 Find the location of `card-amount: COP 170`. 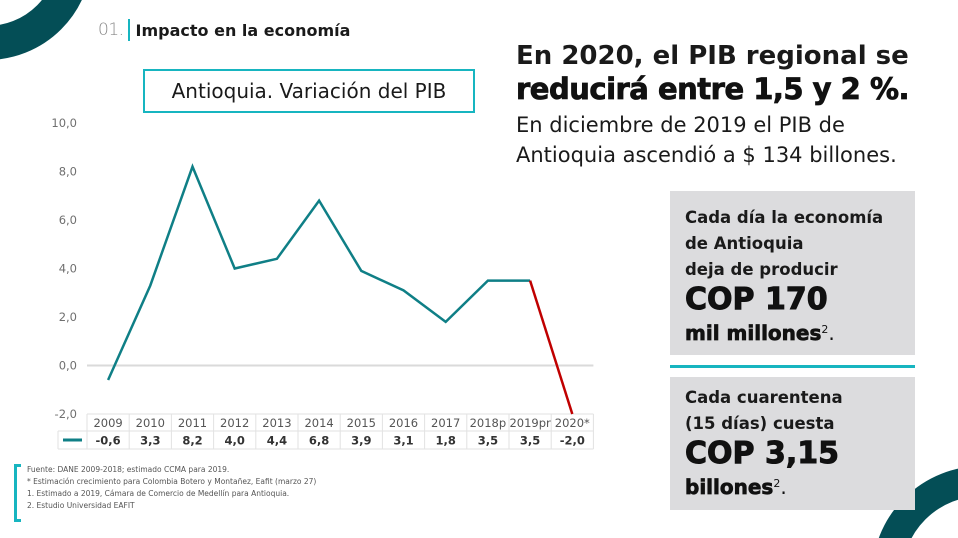

card-amount: COP 170 is located at coordinates (757, 299).